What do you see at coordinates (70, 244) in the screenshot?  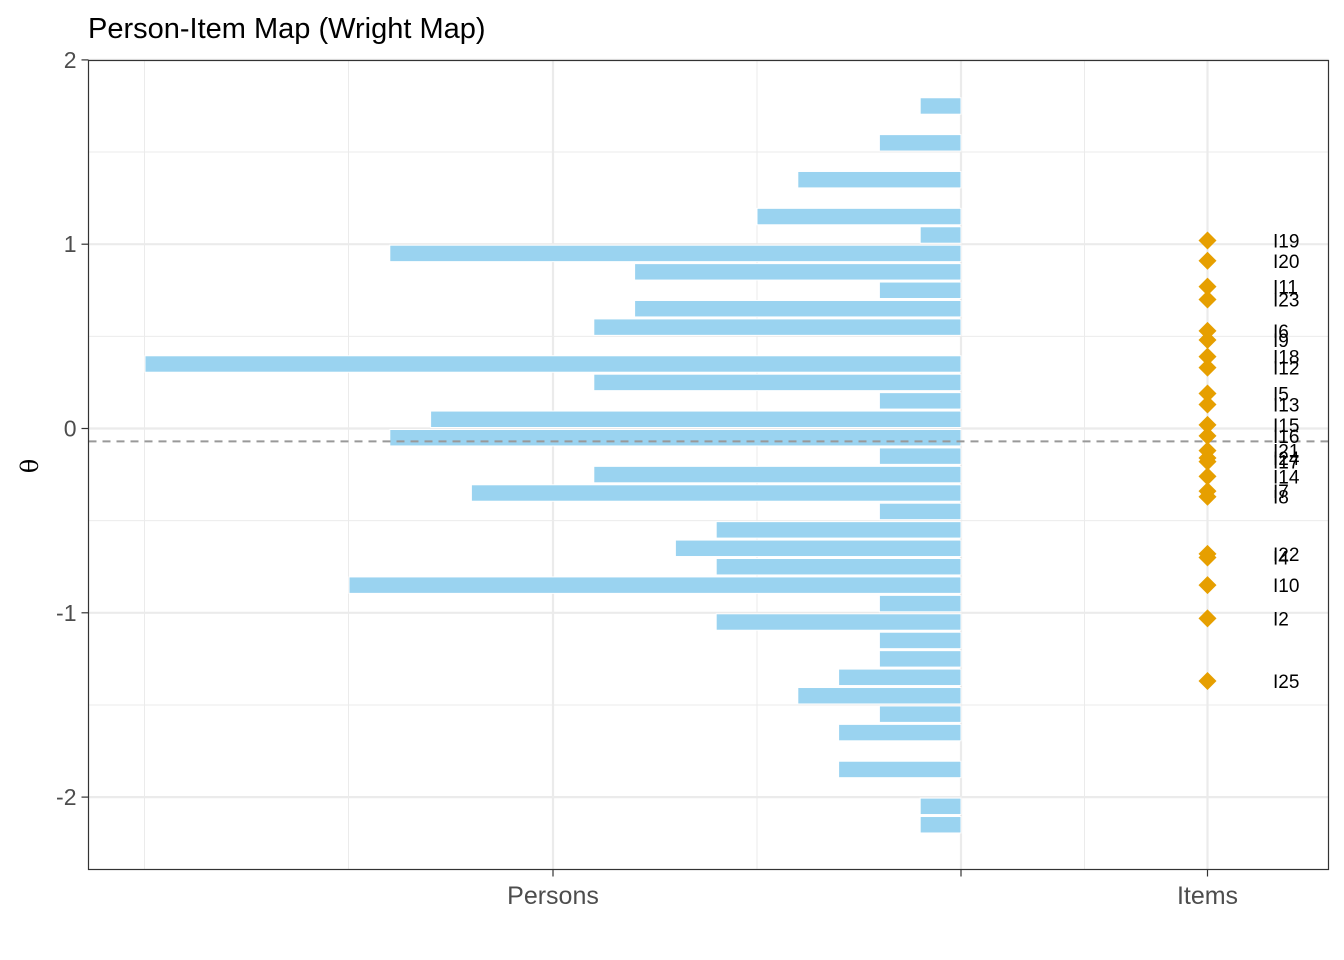 I see `y-tick-label: 1` at bounding box center [70, 244].